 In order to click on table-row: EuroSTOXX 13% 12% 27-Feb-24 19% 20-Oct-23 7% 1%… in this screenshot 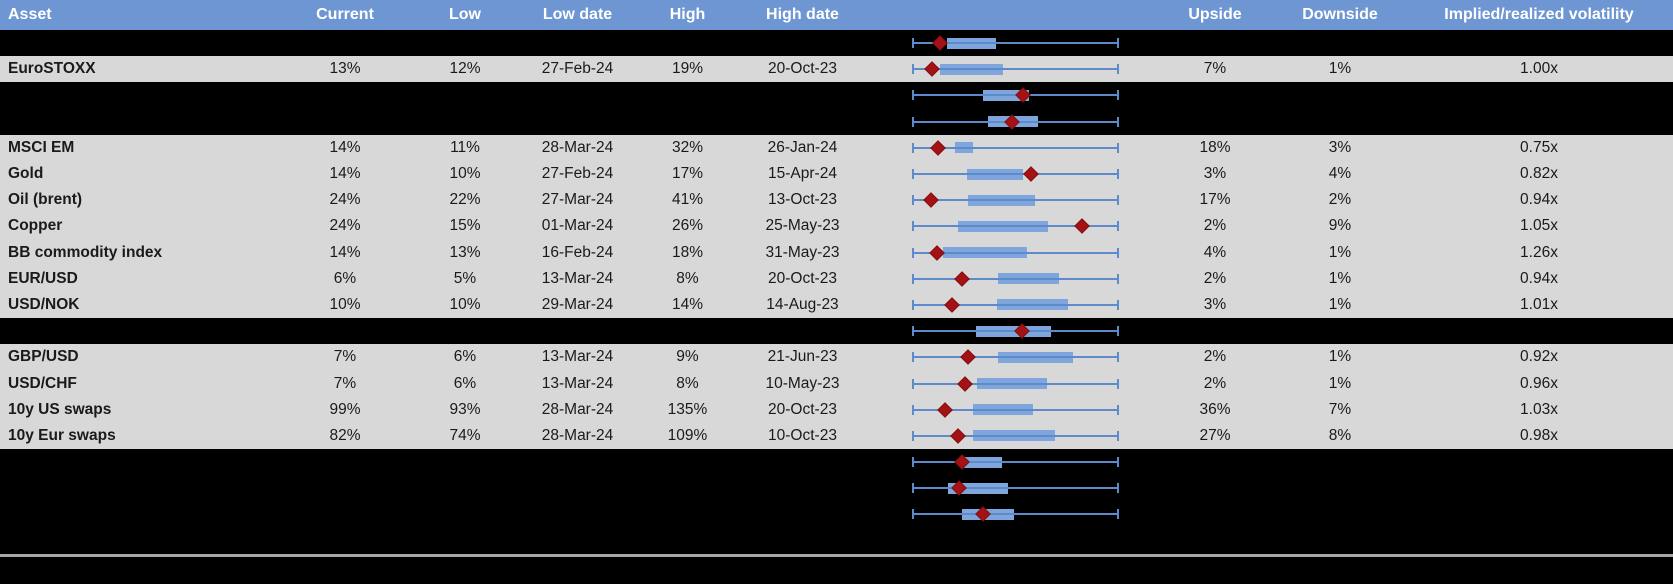, I will do `click(836, 69)`.